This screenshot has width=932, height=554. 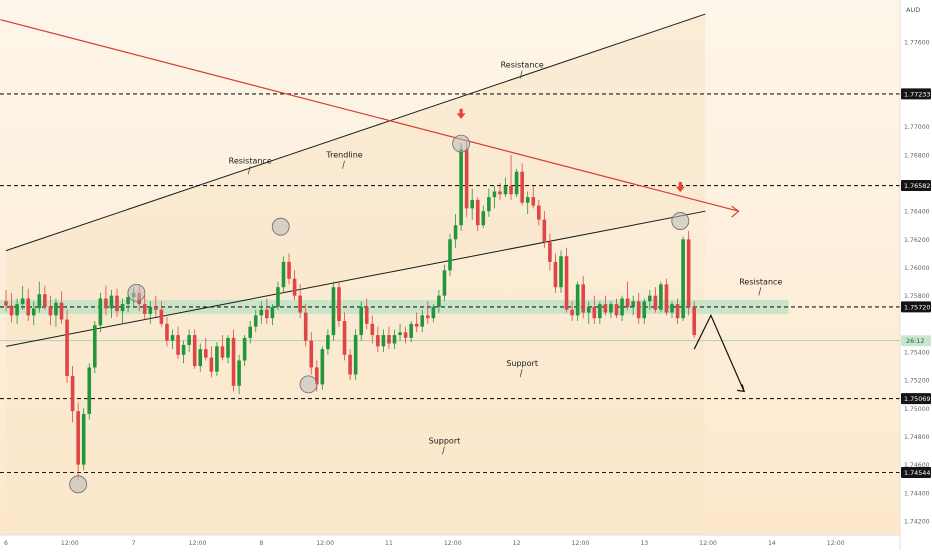 What do you see at coordinates (917, 465) in the screenshot?
I see `price-tick-label: 1.74600` at bounding box center [917, 465].